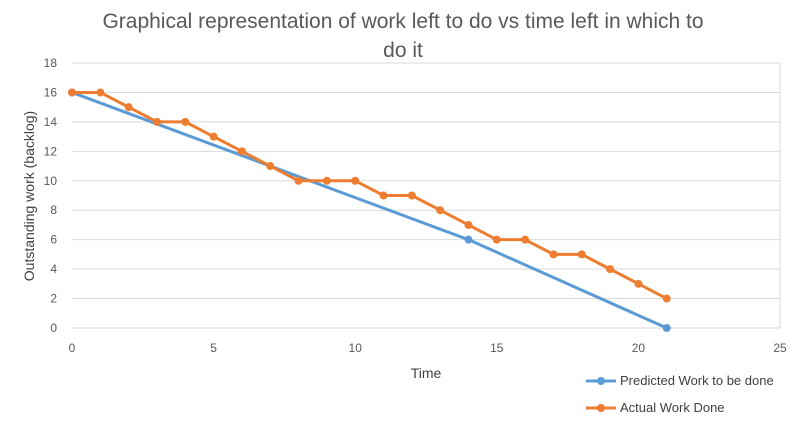 The width and height of the screenshot is (800, 430). Describe the element at coordinates (497, 348) in the screenshot. I see `x-tick-label: 15` at that location.